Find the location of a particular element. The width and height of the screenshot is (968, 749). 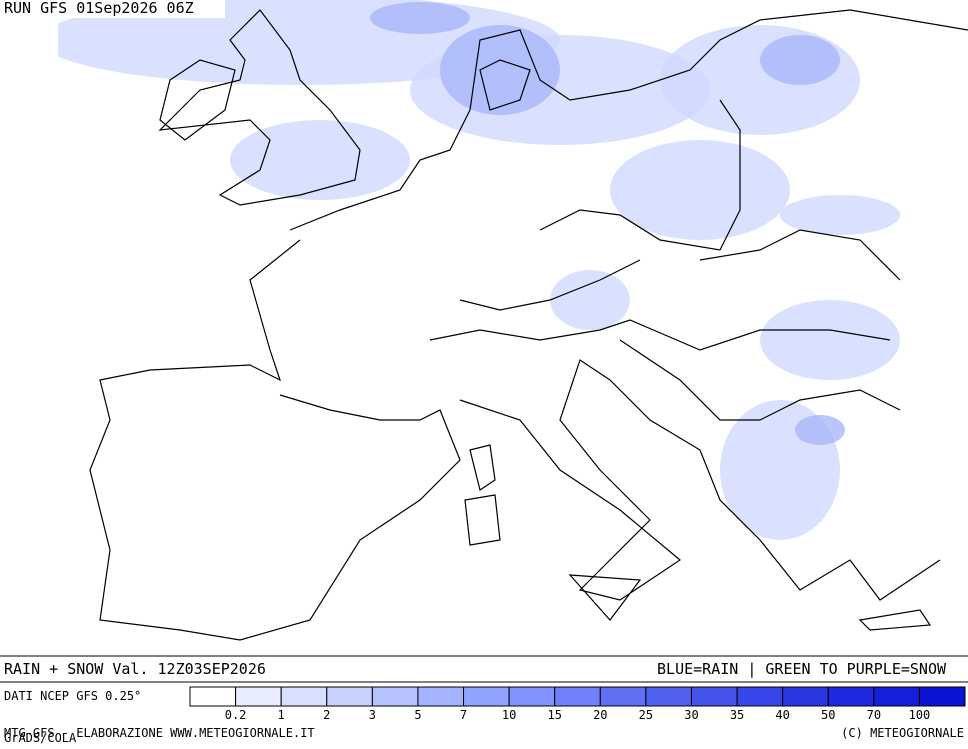

colorbar-label: 15 is located at coordinates (554, 715).